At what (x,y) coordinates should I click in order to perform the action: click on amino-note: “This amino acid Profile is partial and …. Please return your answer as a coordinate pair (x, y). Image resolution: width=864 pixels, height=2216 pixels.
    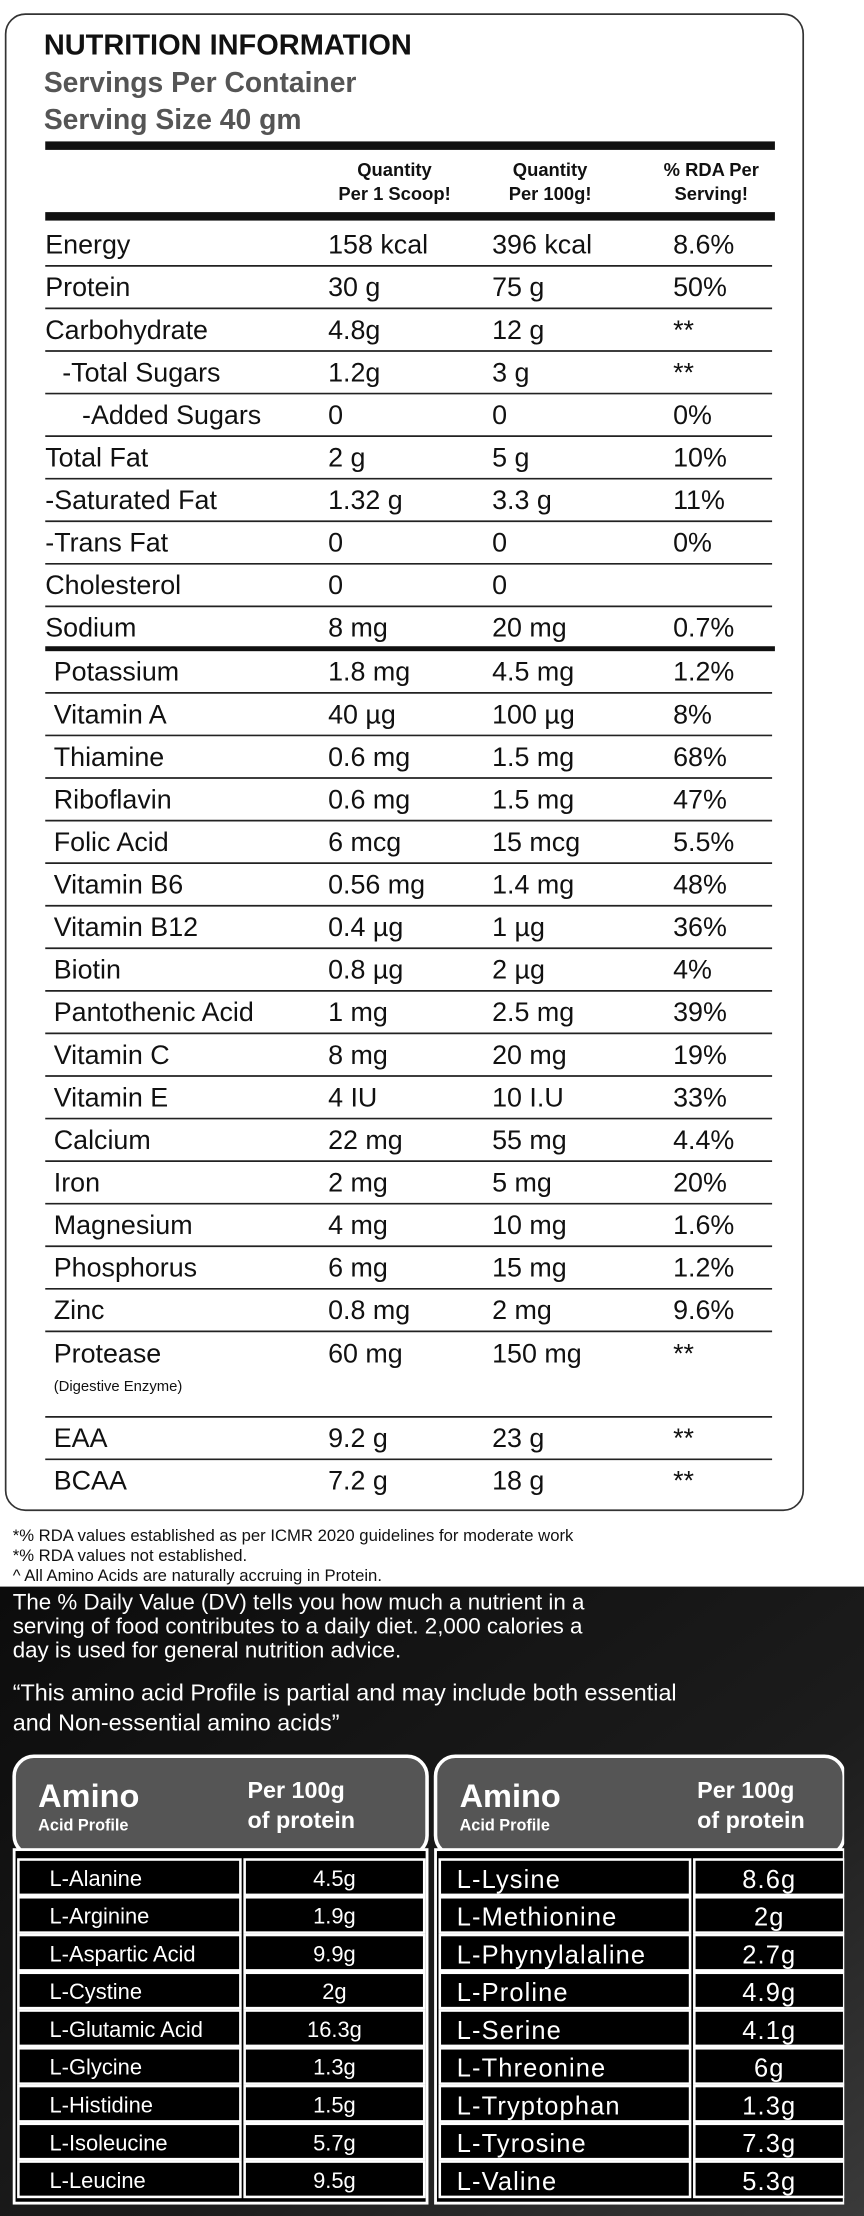
    Looking at the image, I should click on (345, 1693).